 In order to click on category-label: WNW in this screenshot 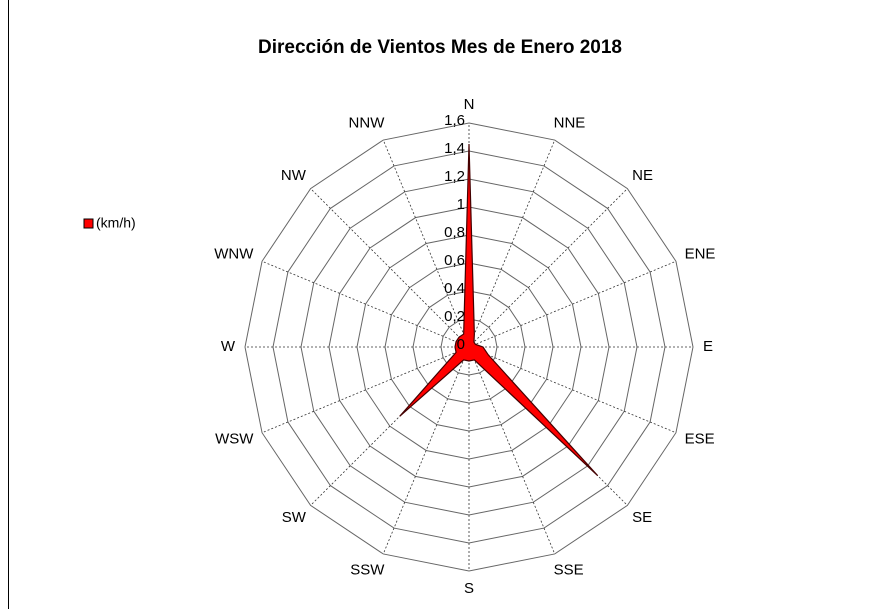, I will do `click(234, 253)`.